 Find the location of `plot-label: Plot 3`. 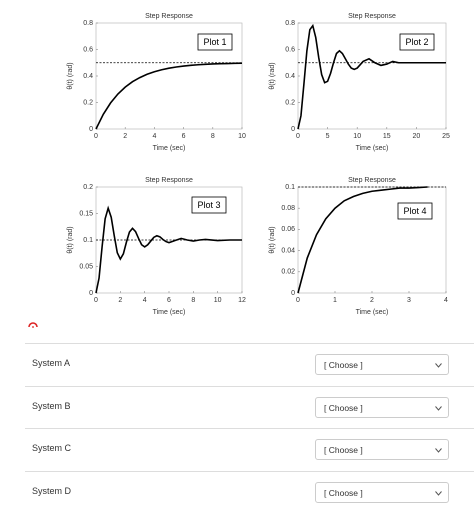

plot-label: Plot 3 is located at coordinates (208, 205).